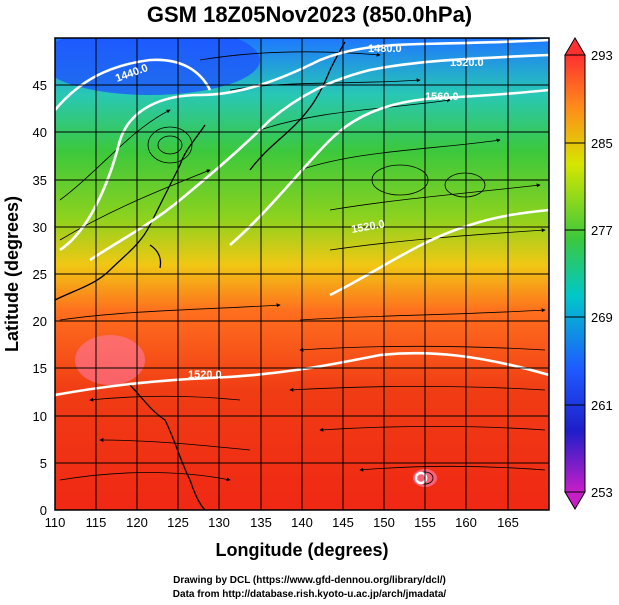  I want to click on y-tick-40: 40, so click(40, 132).